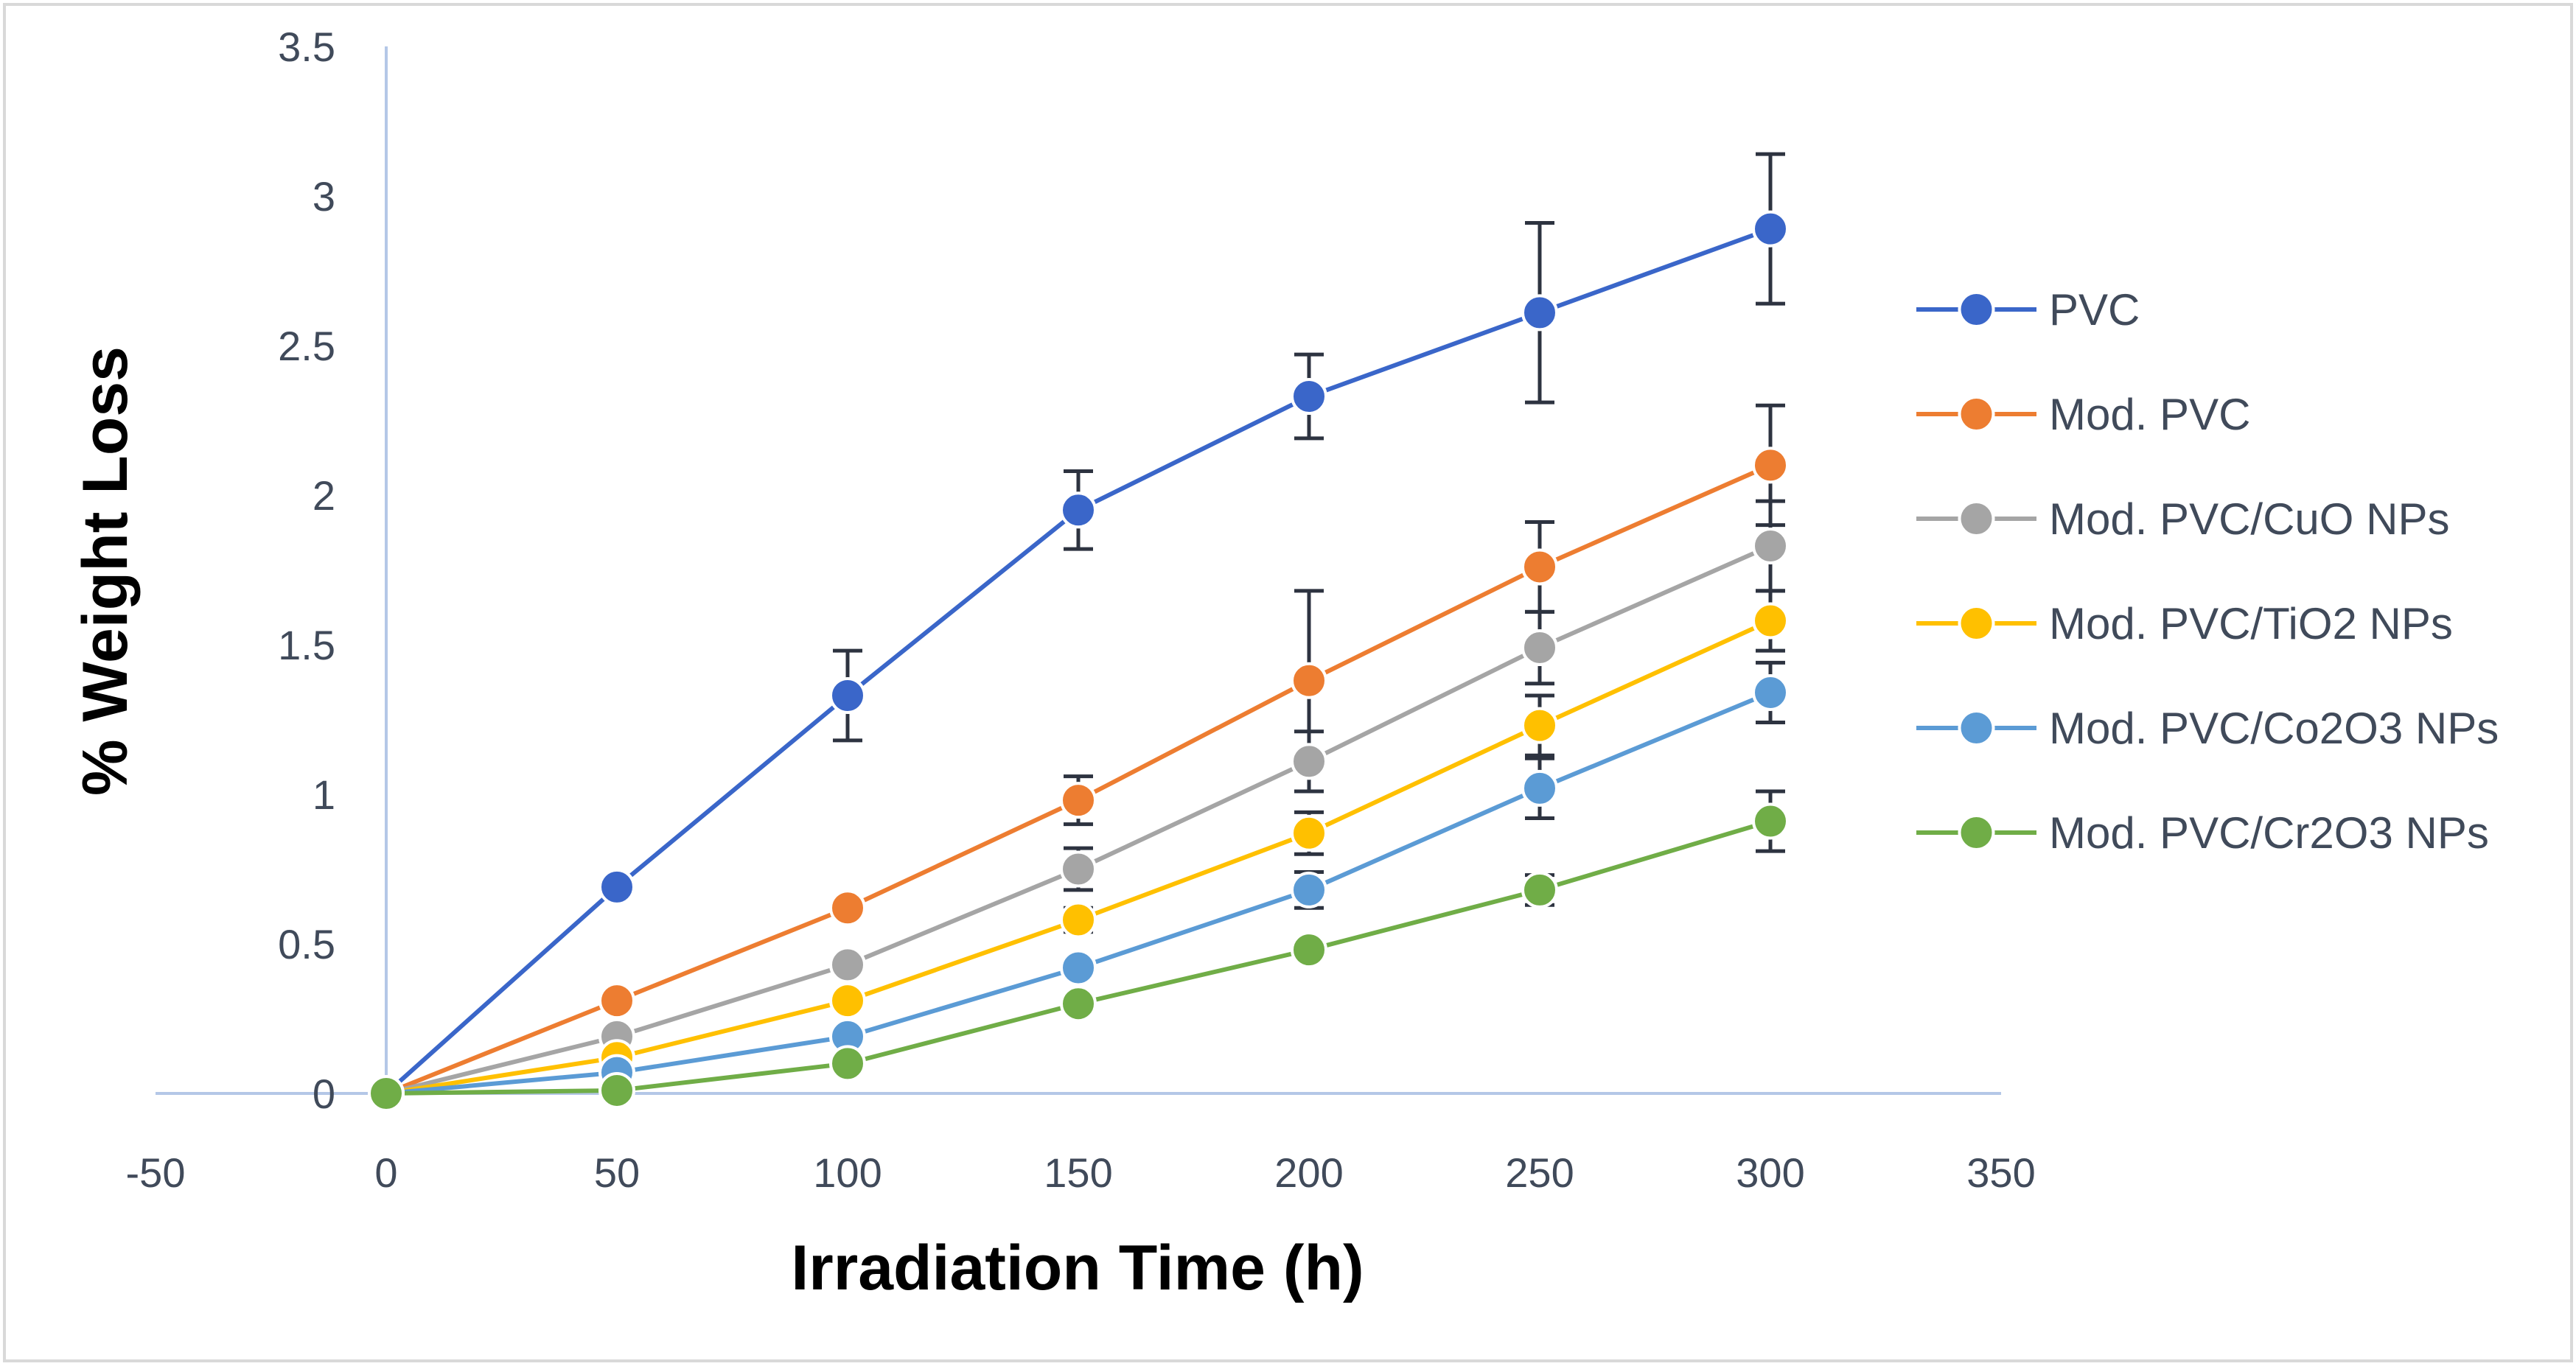 The image size is (2576, 1369). Describe the element at coordinates (324, 196) in the screenshot. I see `y-tick-label: 3` at that location.